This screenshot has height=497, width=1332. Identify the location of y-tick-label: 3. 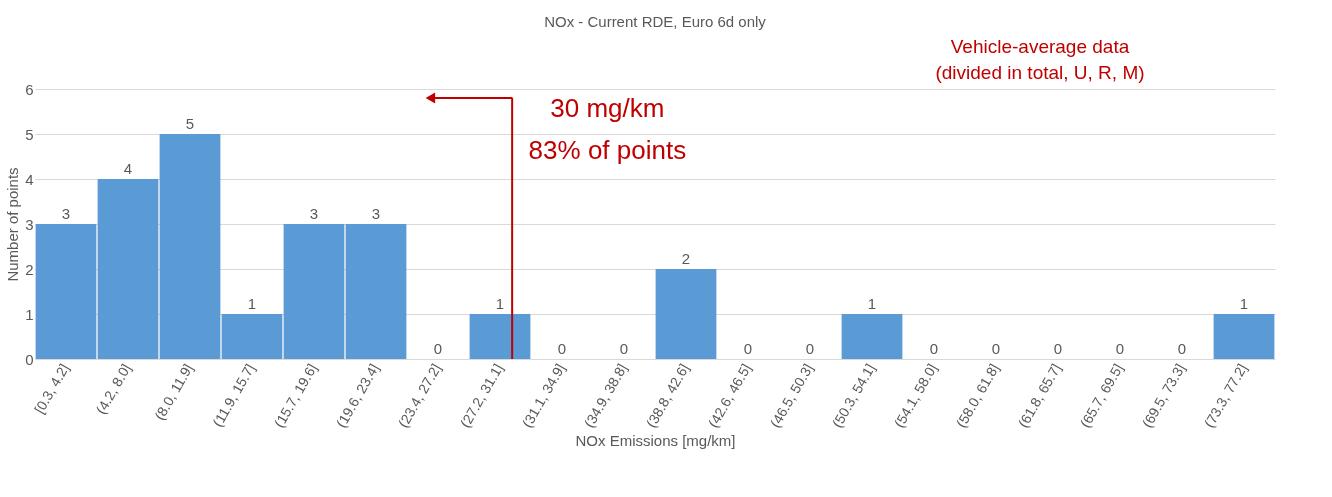
(29, 224).